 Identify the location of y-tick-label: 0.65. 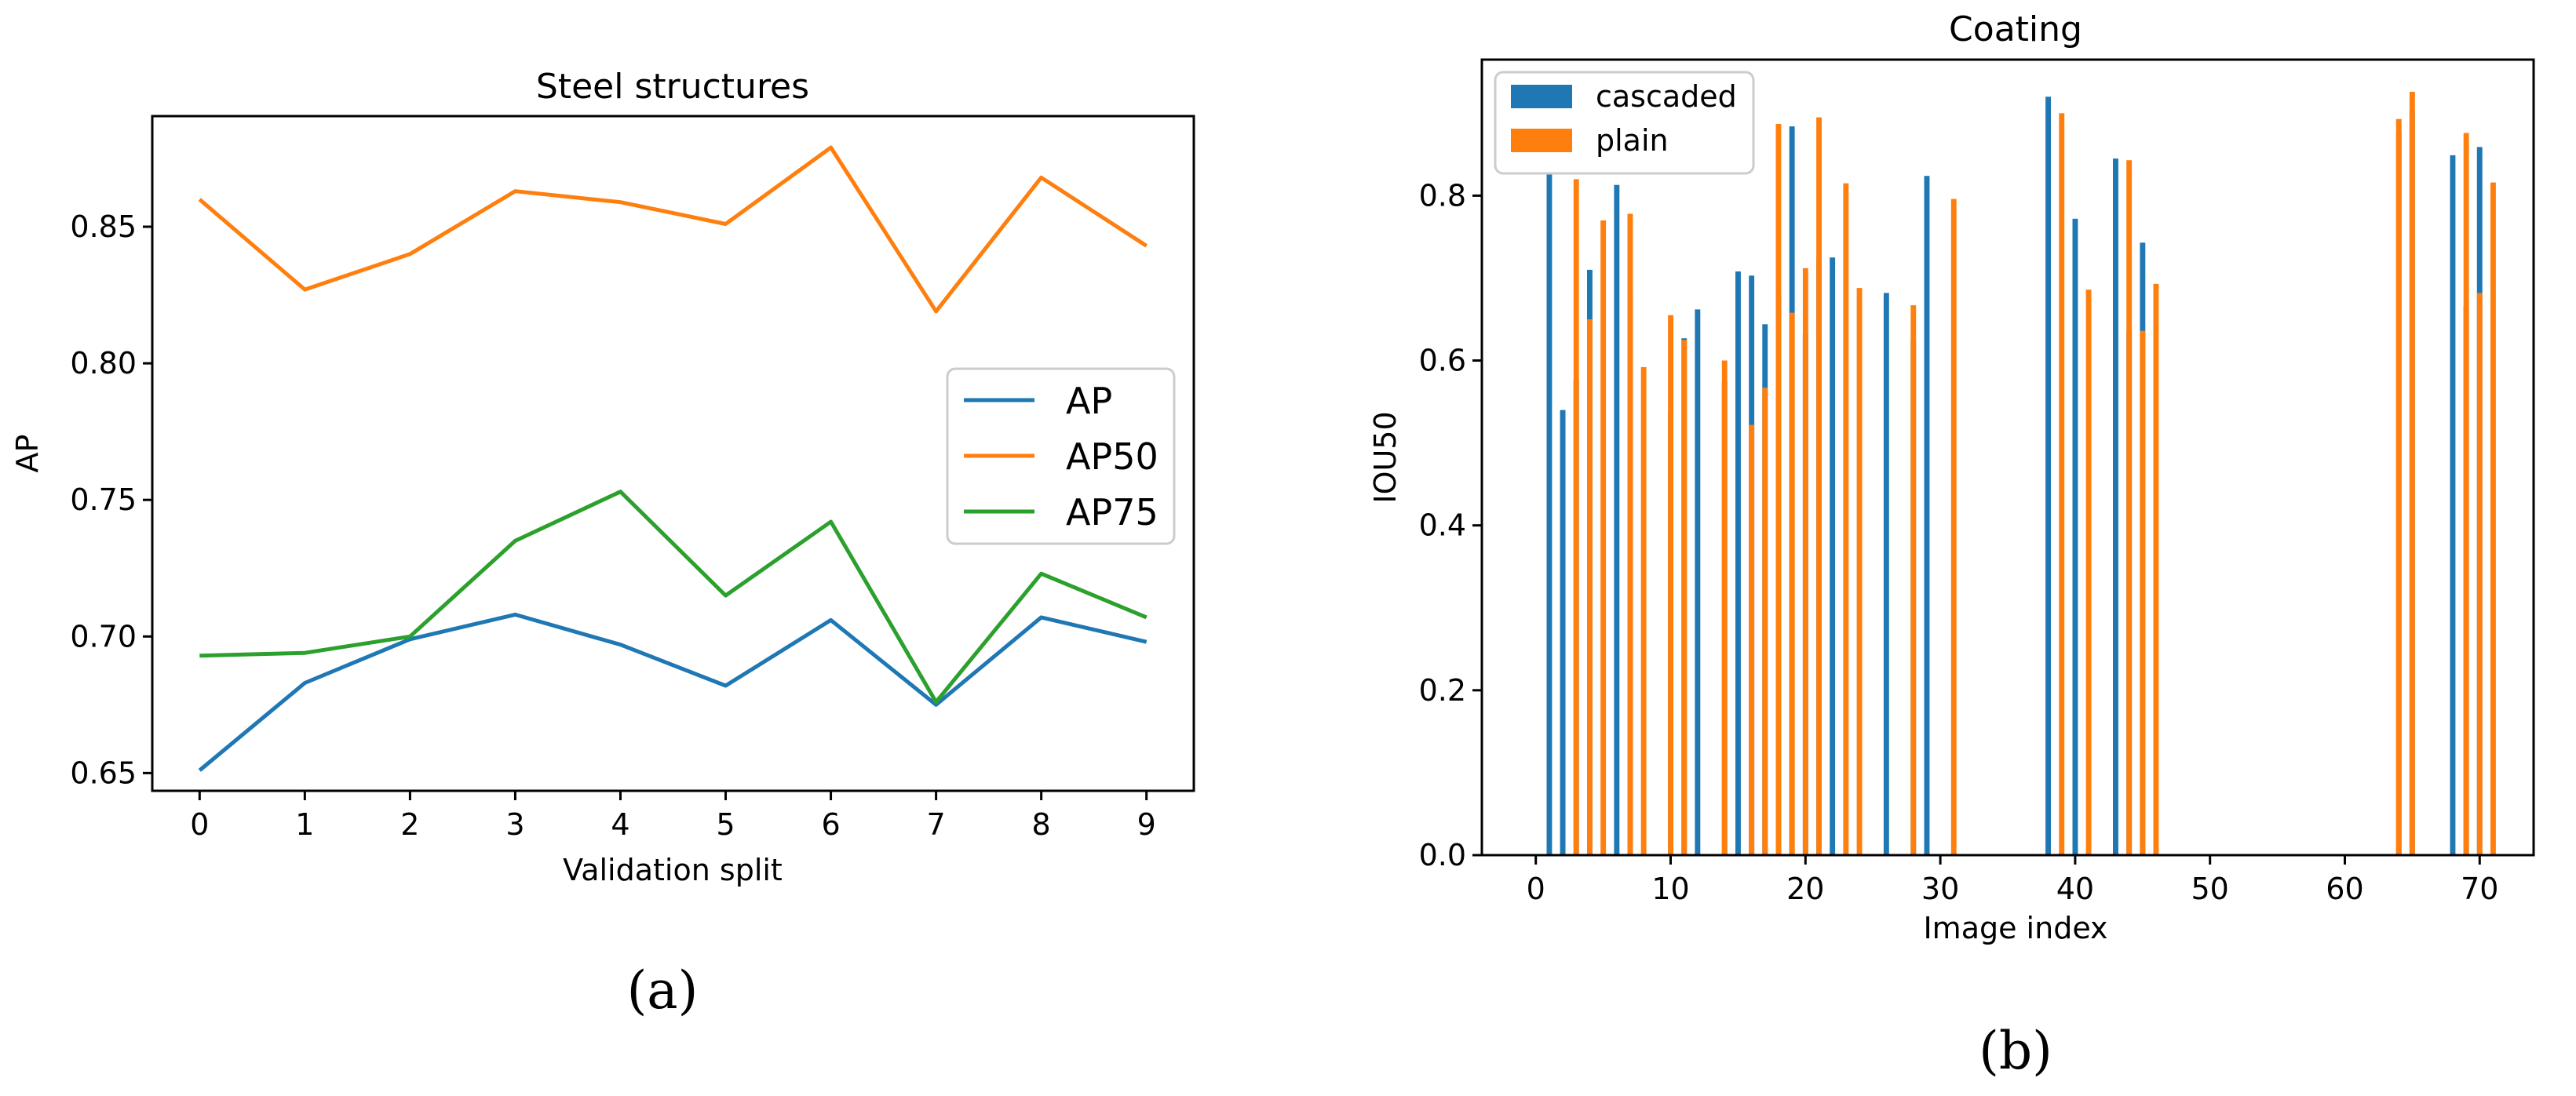
(104, 773).